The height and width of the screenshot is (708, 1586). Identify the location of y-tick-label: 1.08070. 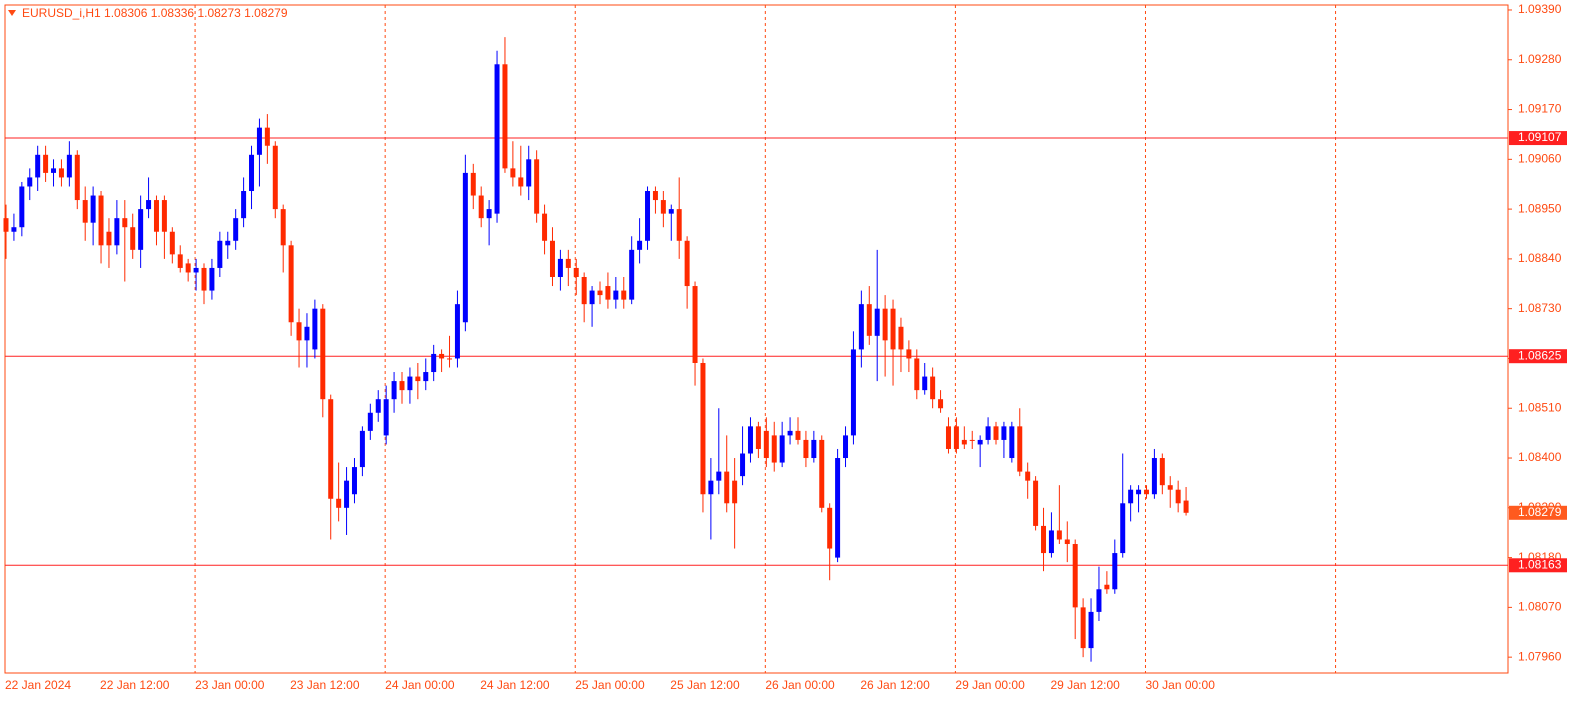
(1540, 607).